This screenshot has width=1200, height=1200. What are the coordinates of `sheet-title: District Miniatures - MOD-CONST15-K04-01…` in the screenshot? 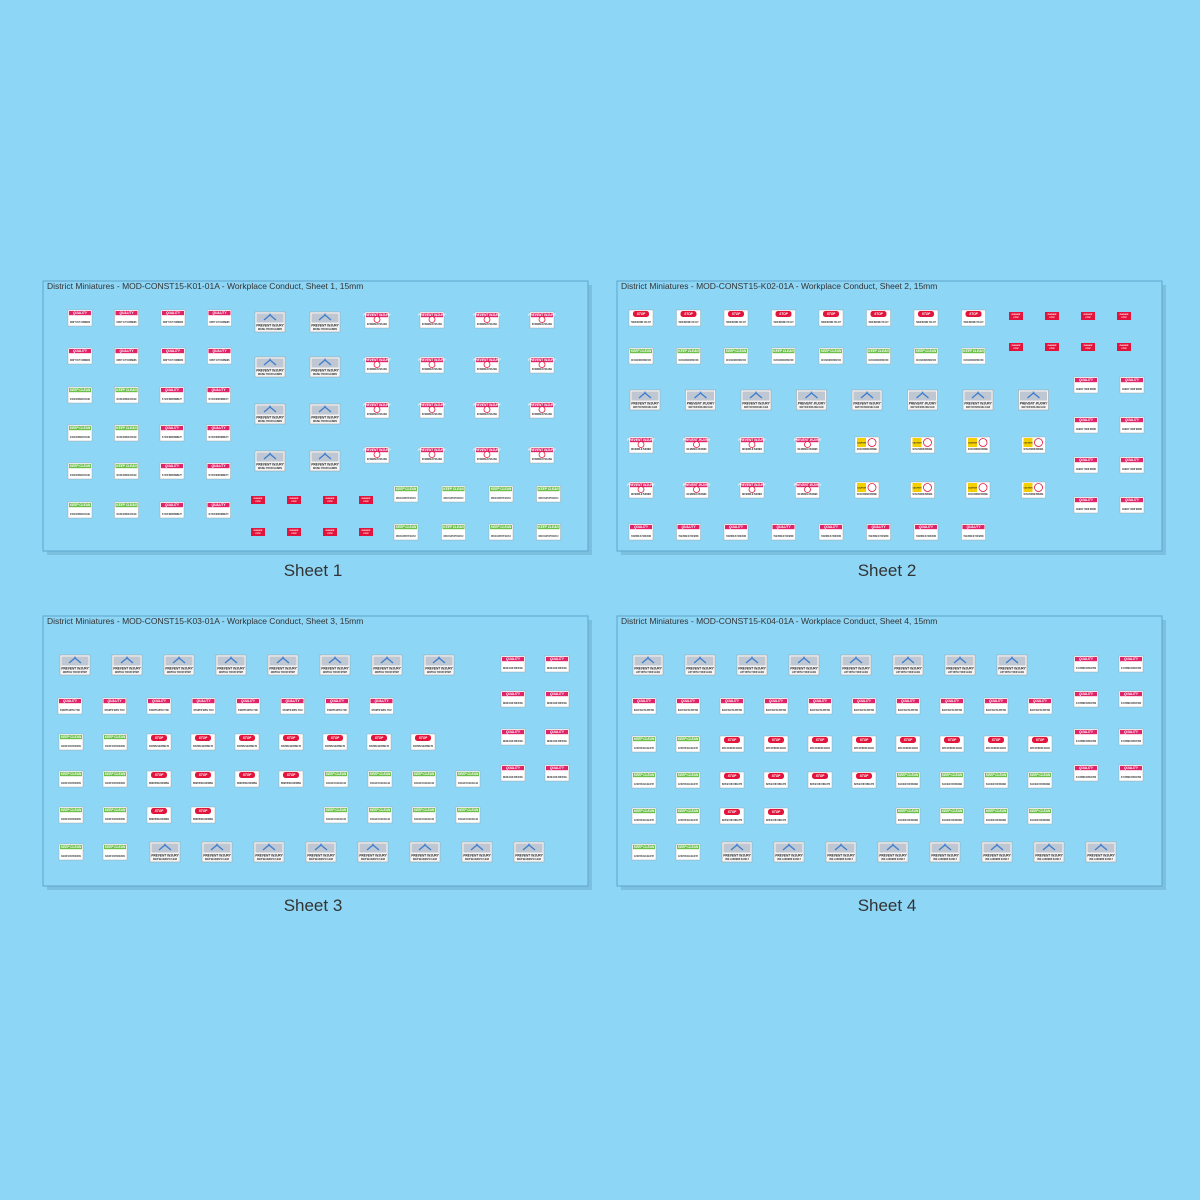 It's located at (779, 621).